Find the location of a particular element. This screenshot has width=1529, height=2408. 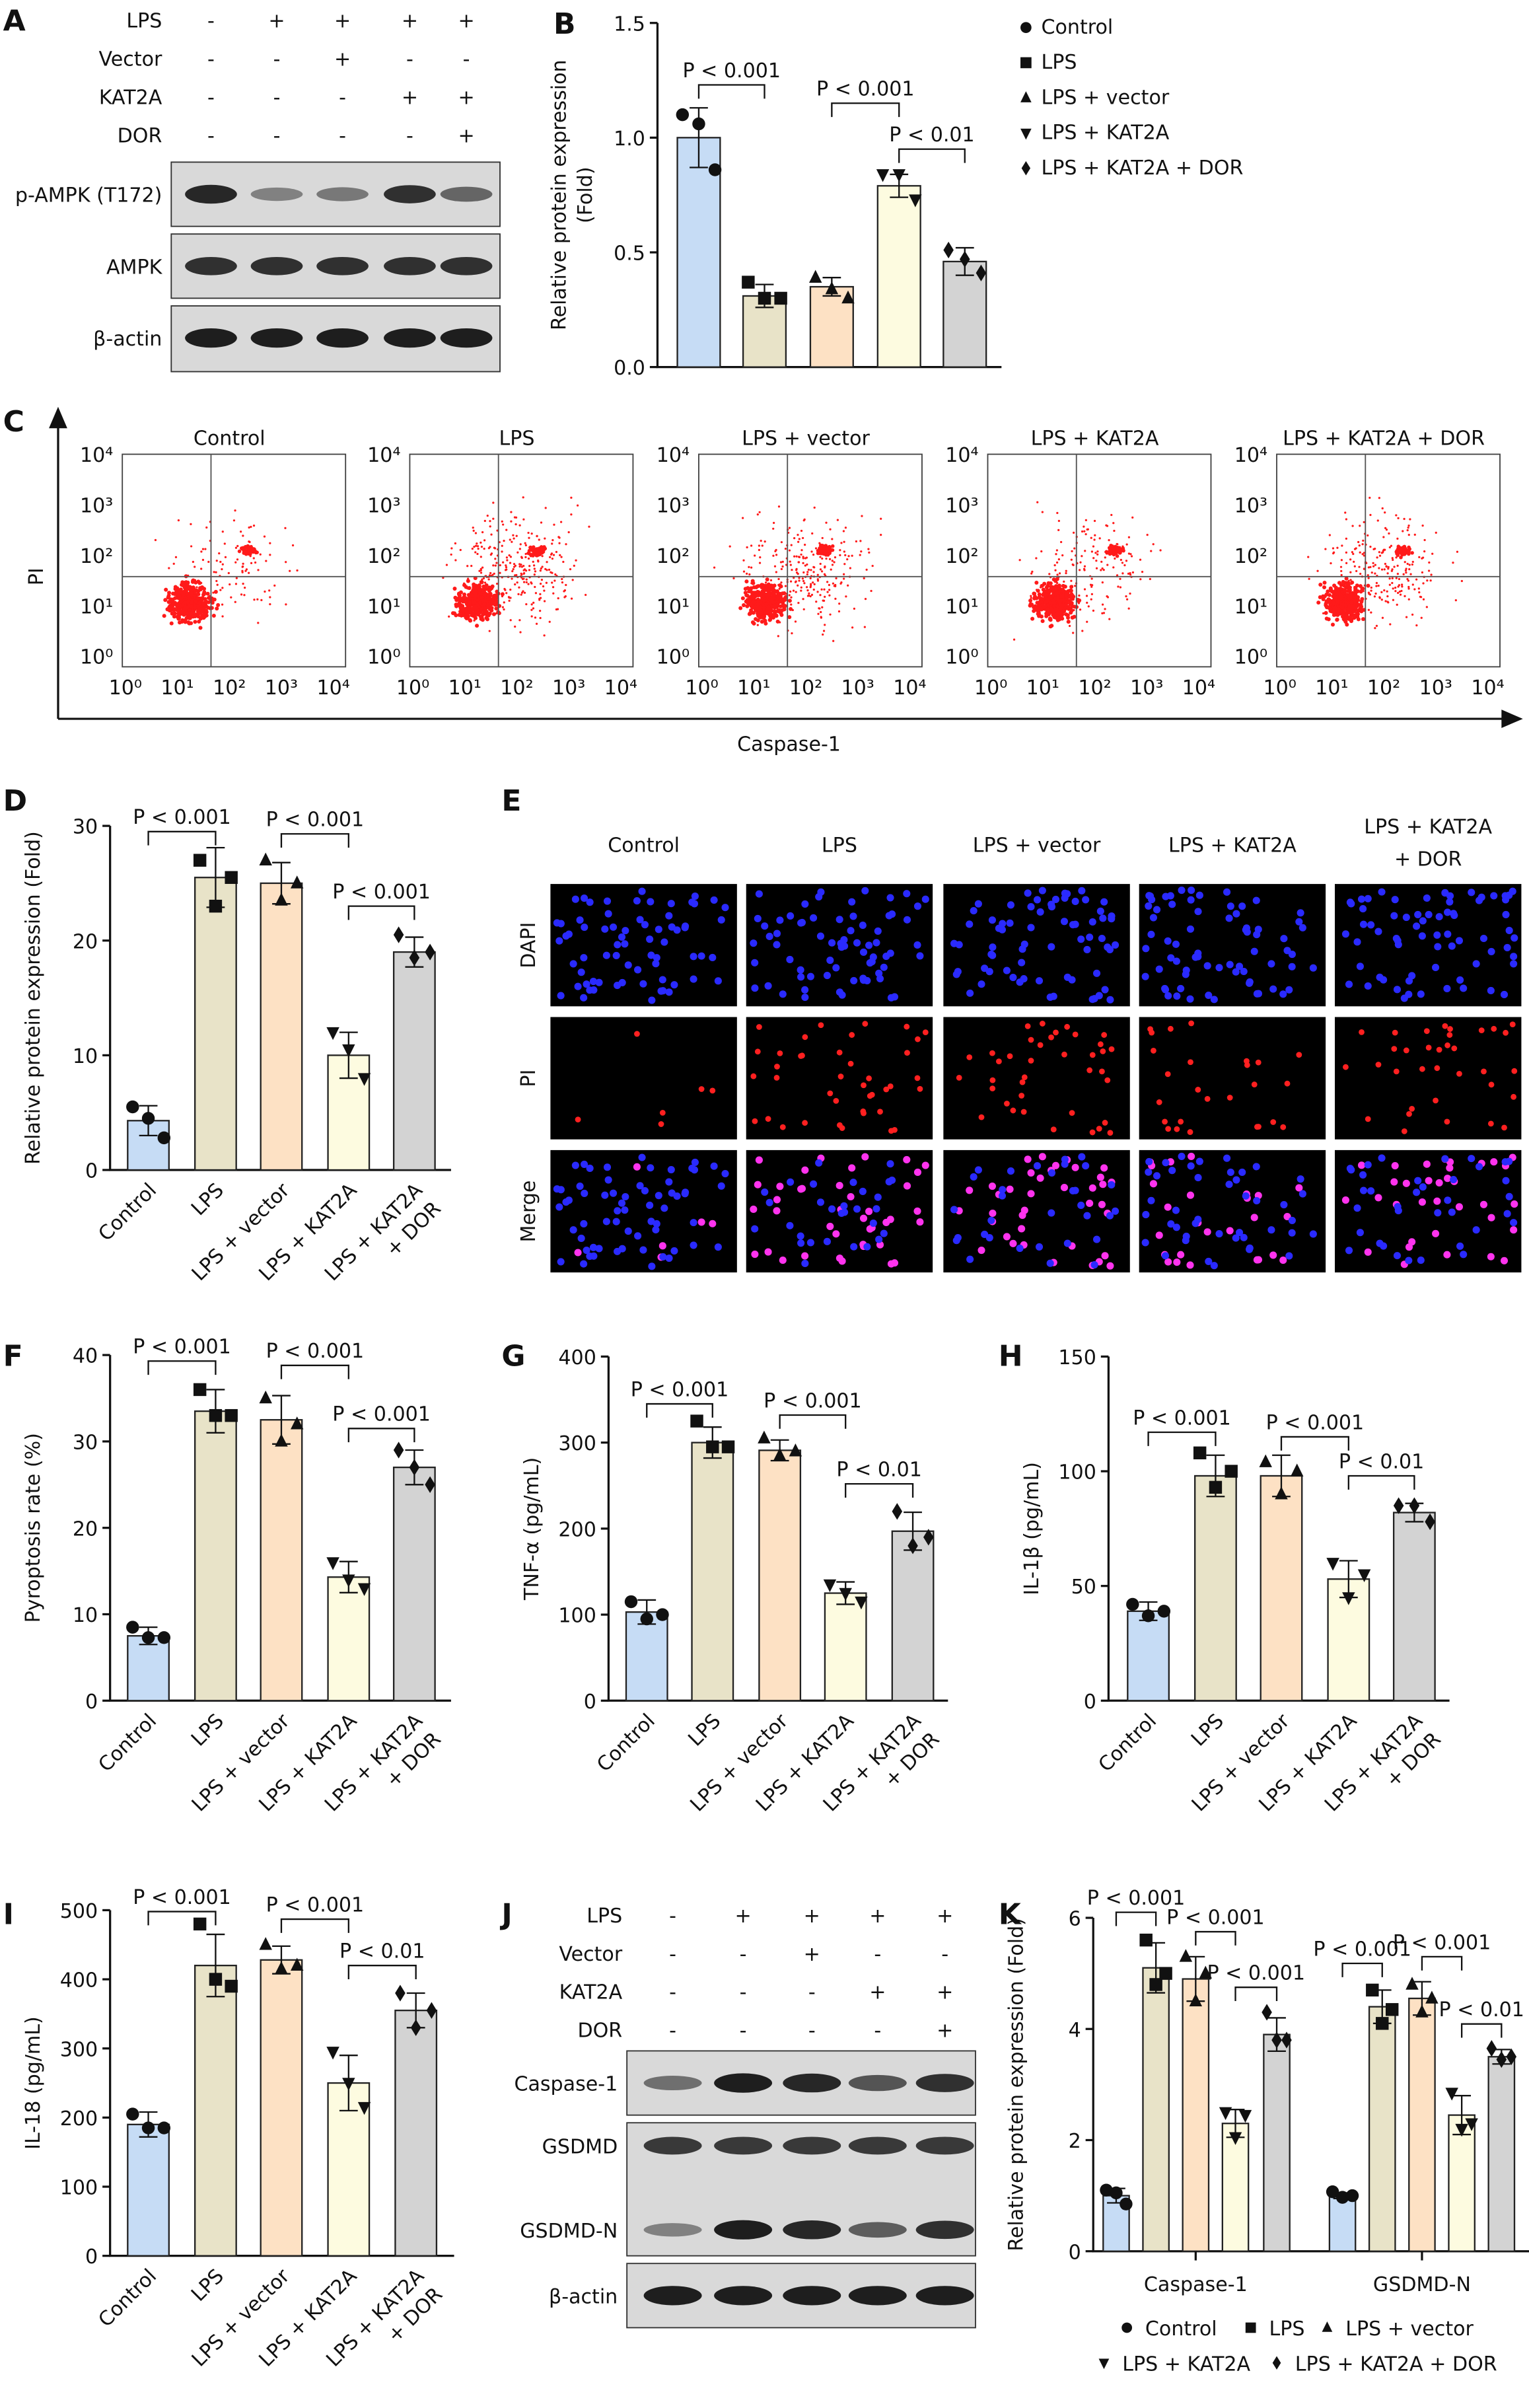

flow-x-tick: 10⁰ is located at coordinates (1279, 688).